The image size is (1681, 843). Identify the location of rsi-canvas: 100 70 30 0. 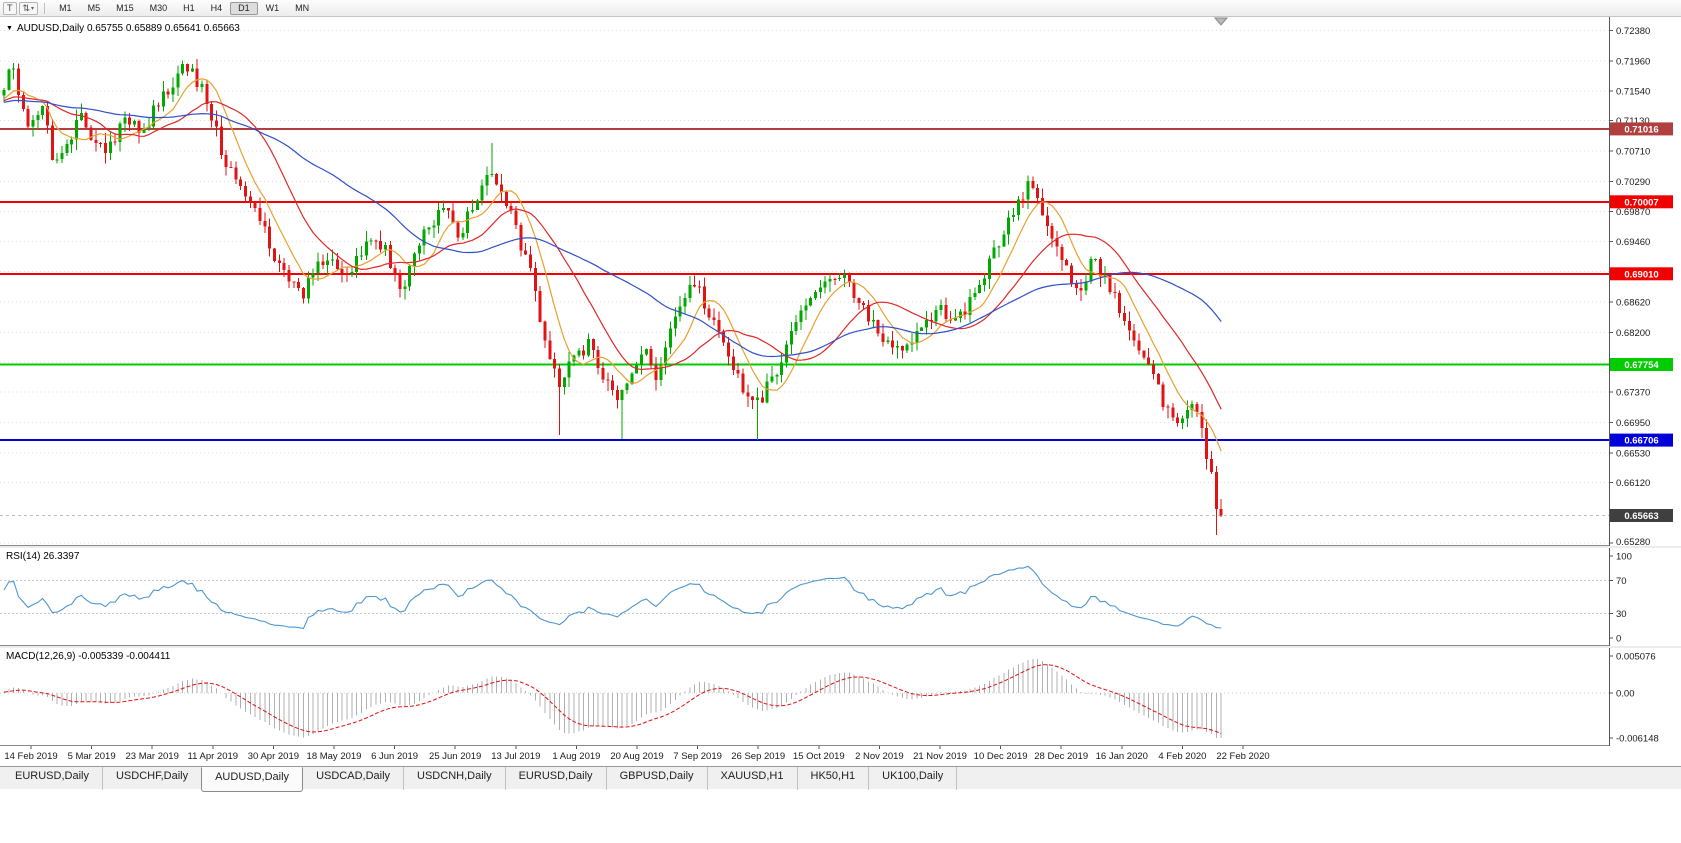
(840, 597).